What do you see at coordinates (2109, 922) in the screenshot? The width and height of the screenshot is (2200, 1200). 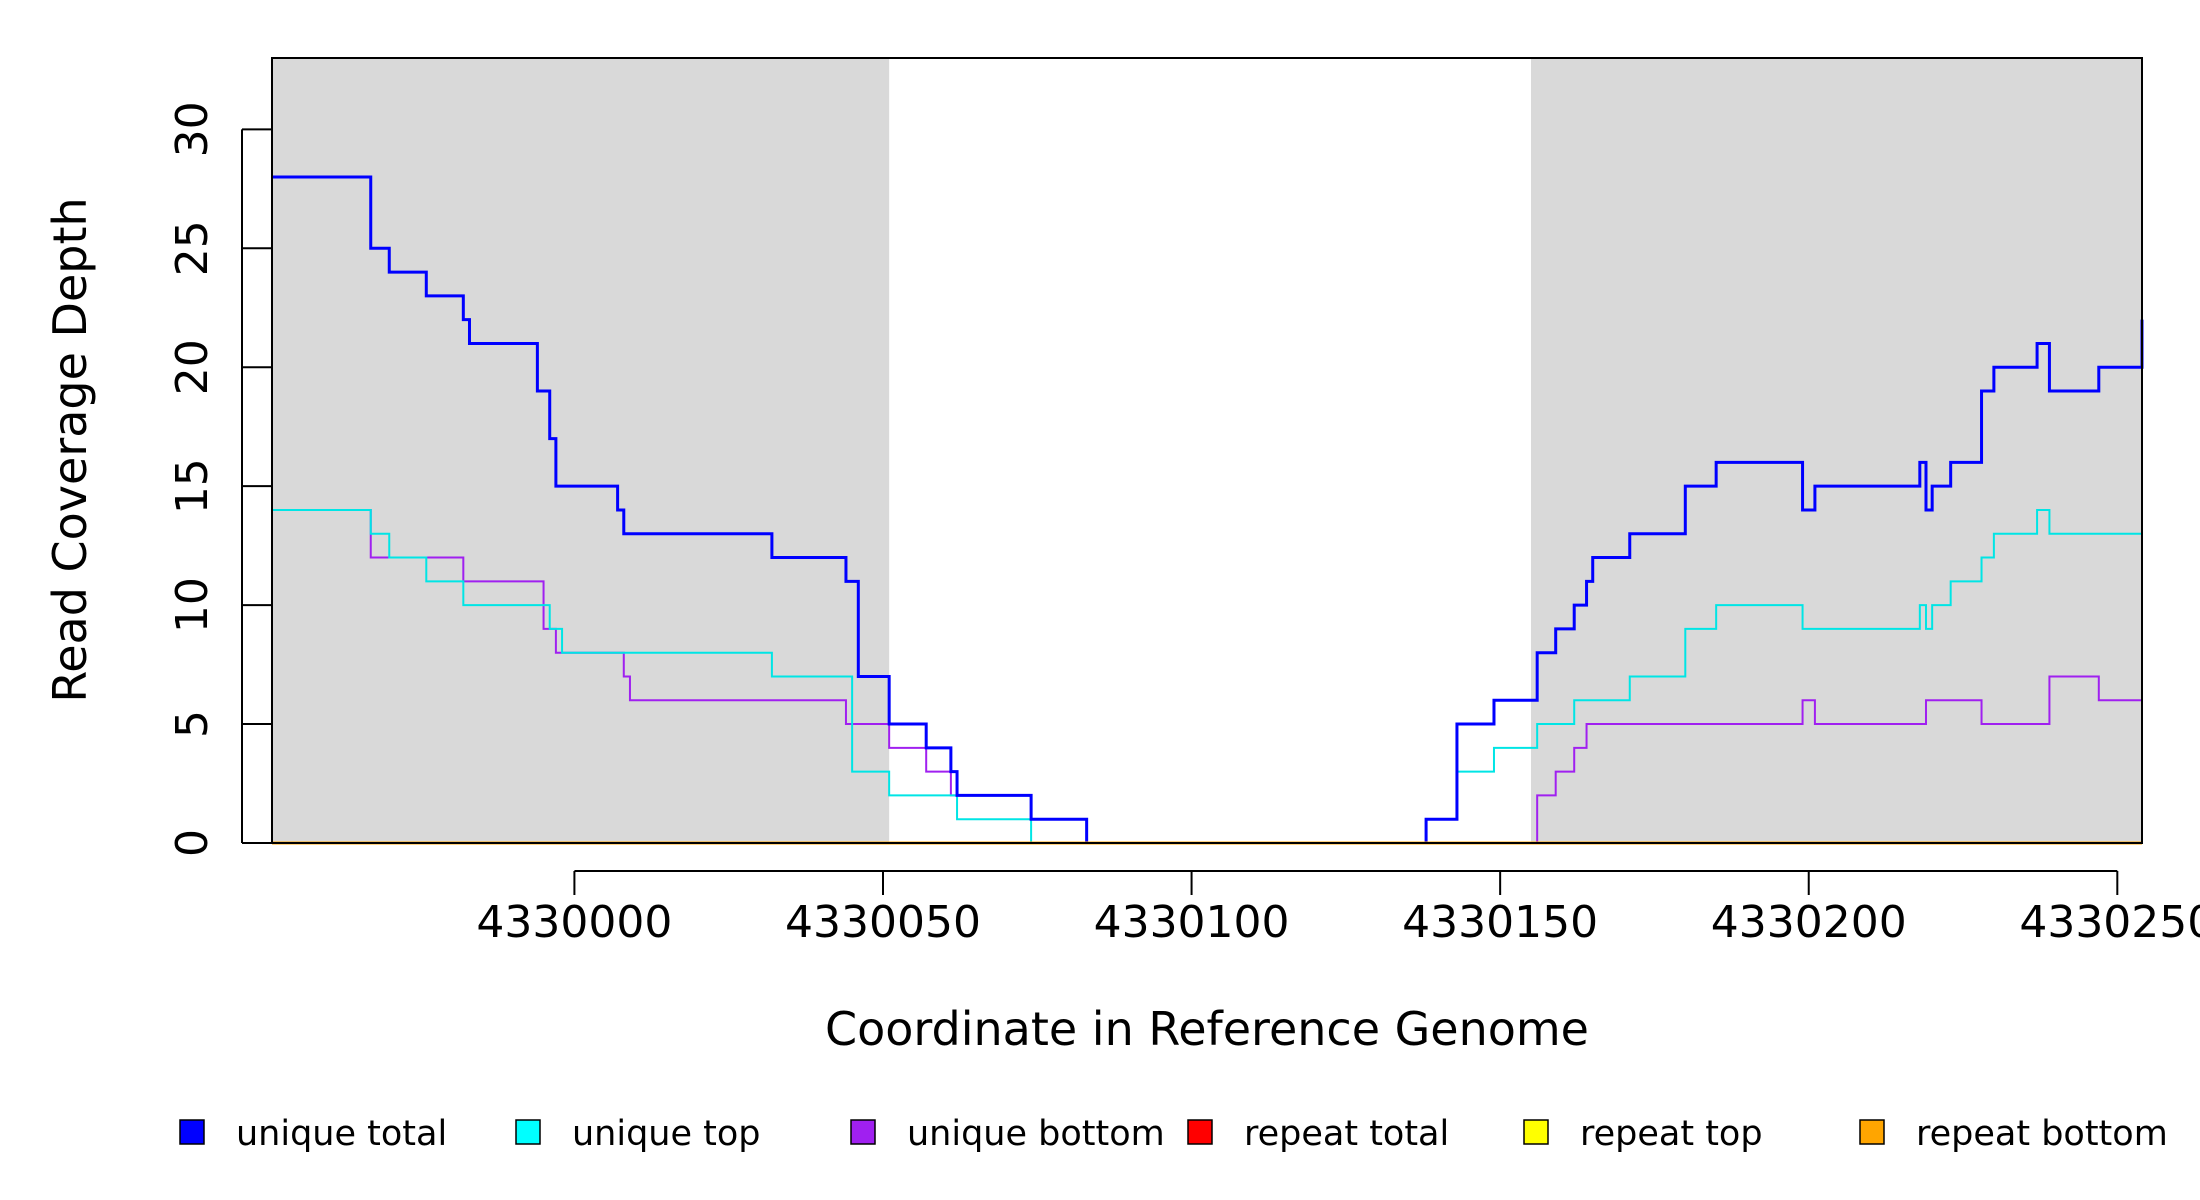 I see `x-tick-label: 4330250` at bounding box center [2109, 922].